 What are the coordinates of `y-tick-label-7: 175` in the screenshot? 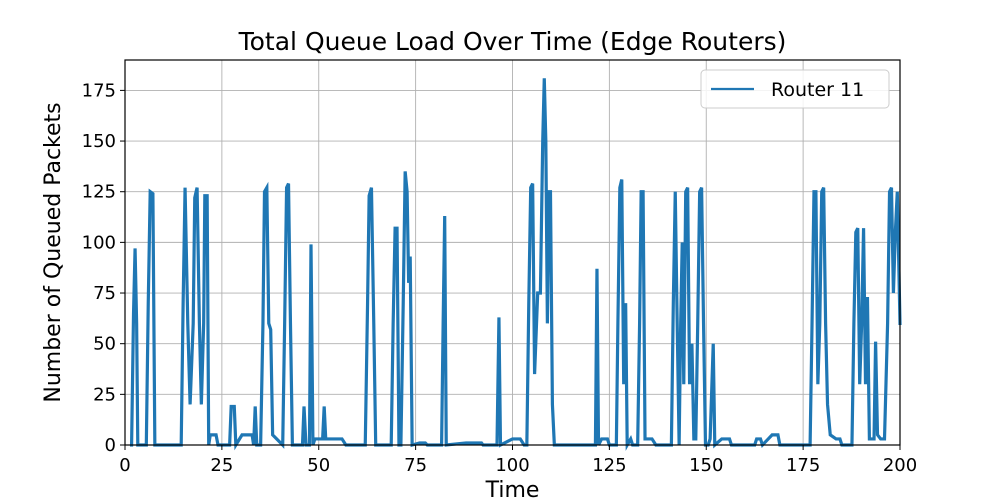 It's located at (99, 90).